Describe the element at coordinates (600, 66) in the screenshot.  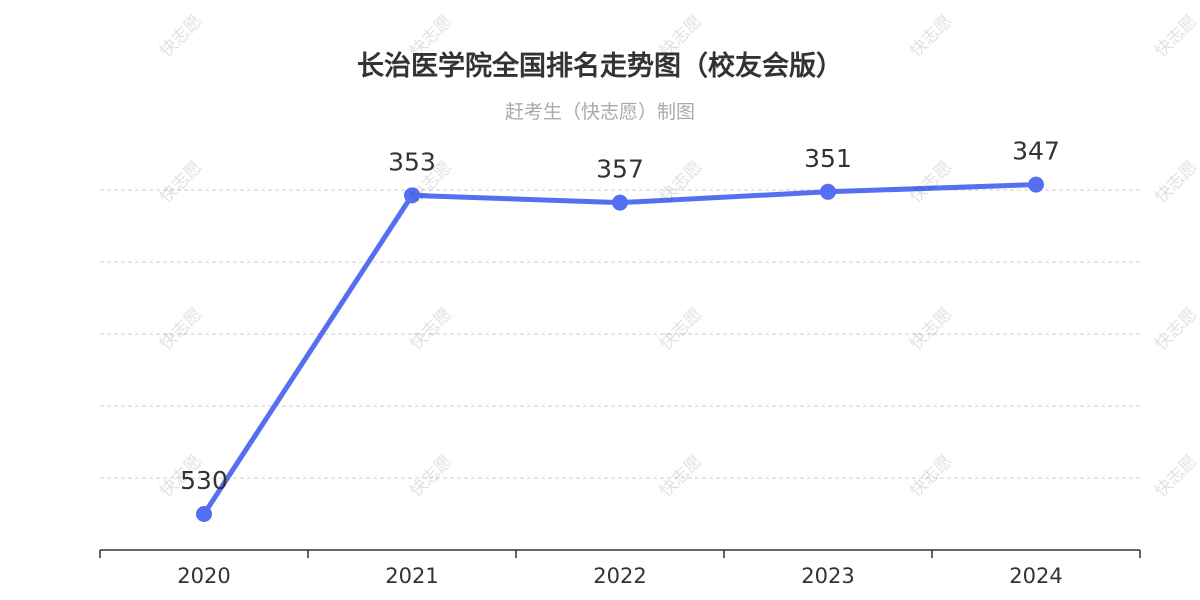
I see `chart-title: 长治医学院全国排名走势图（校友会版）` at that location.